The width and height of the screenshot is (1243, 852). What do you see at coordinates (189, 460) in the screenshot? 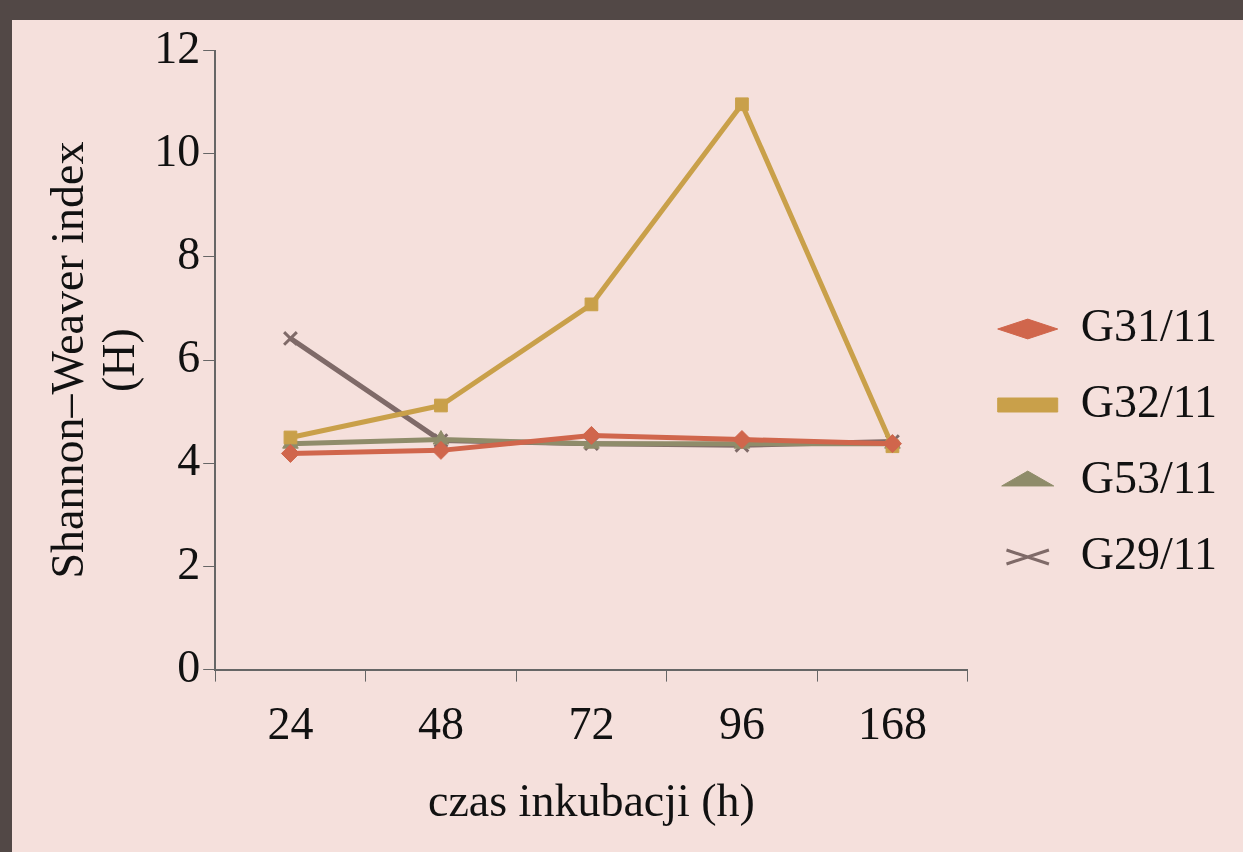
I see `y-tick-label: 4` at bounding box center [189, 460].